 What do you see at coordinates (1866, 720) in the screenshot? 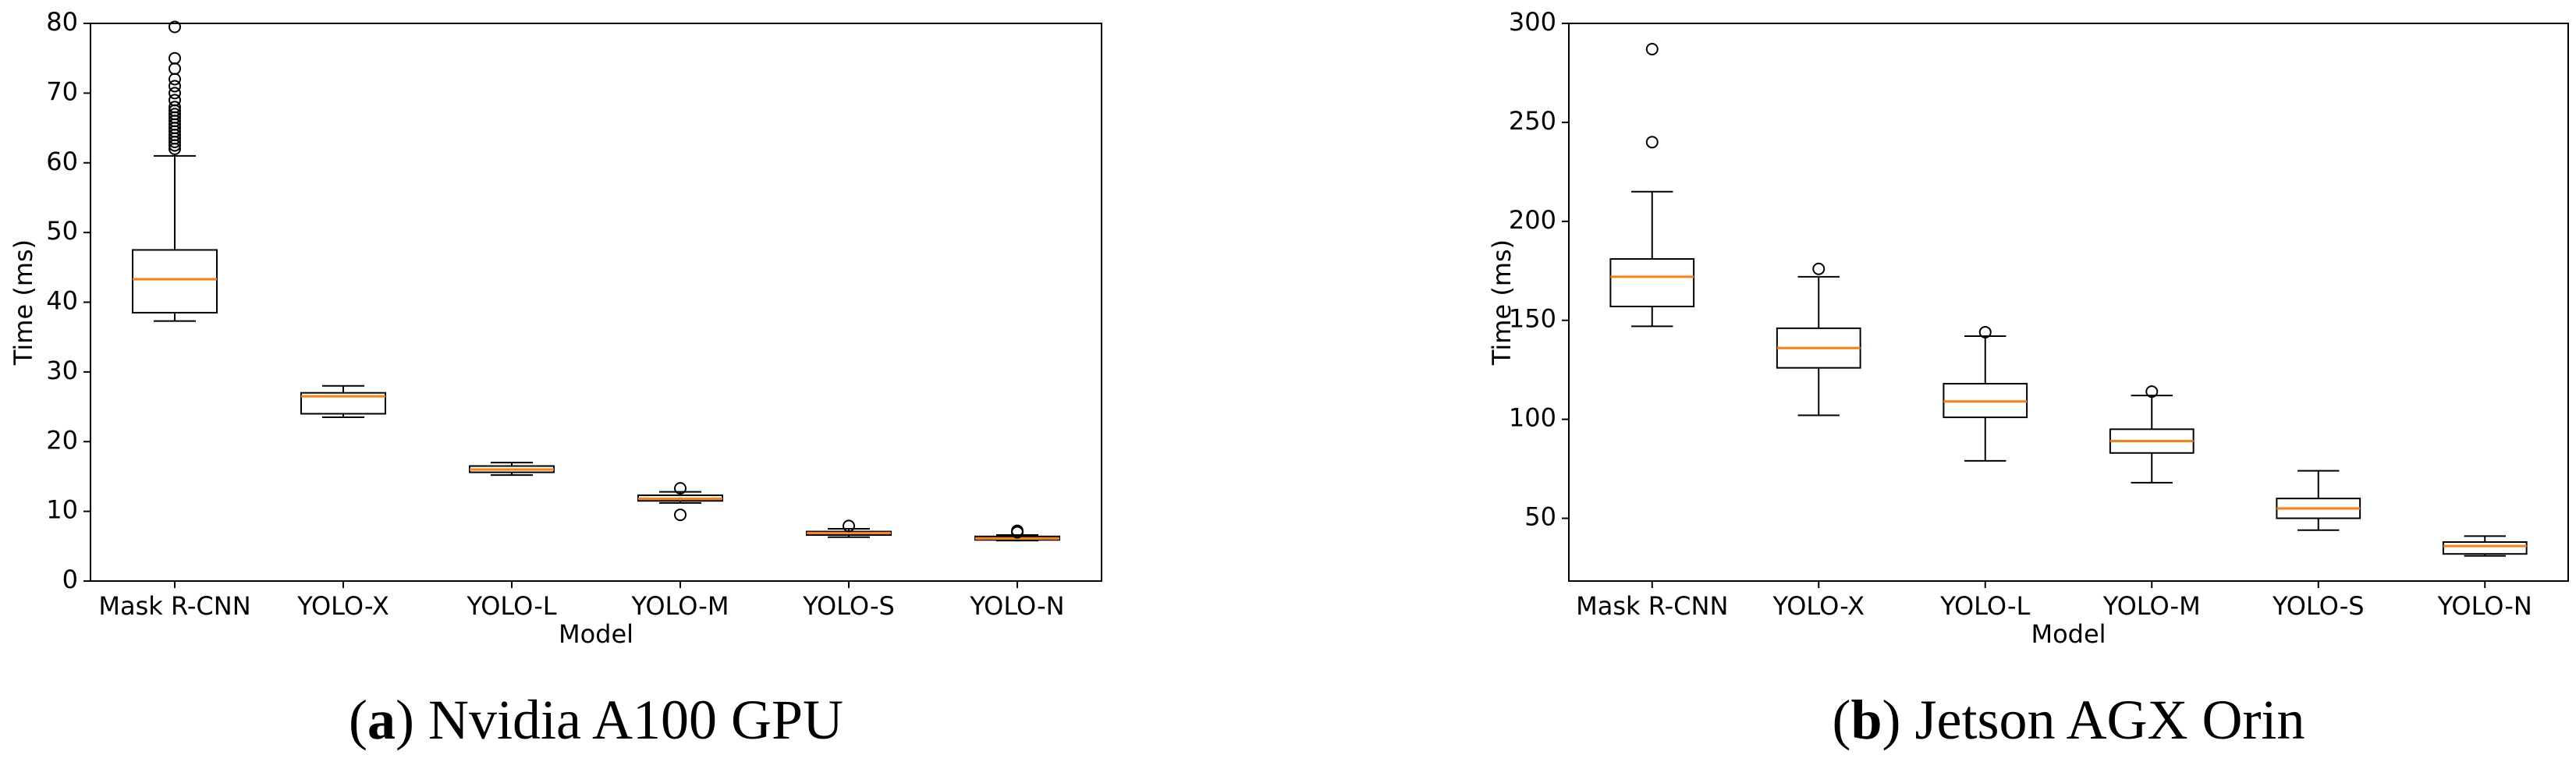
I see `caption-label: b` at bounding box center [1866, 720].